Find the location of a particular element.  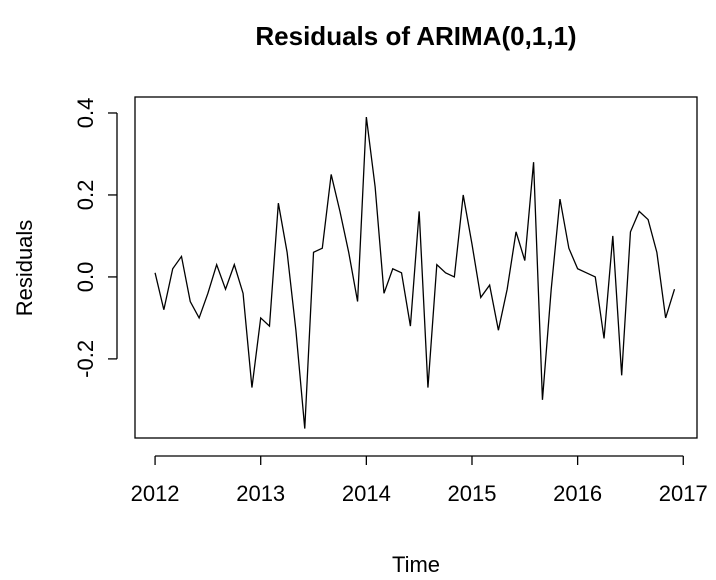

y-axis-label: Residuals is located at coordinates (24, 268).